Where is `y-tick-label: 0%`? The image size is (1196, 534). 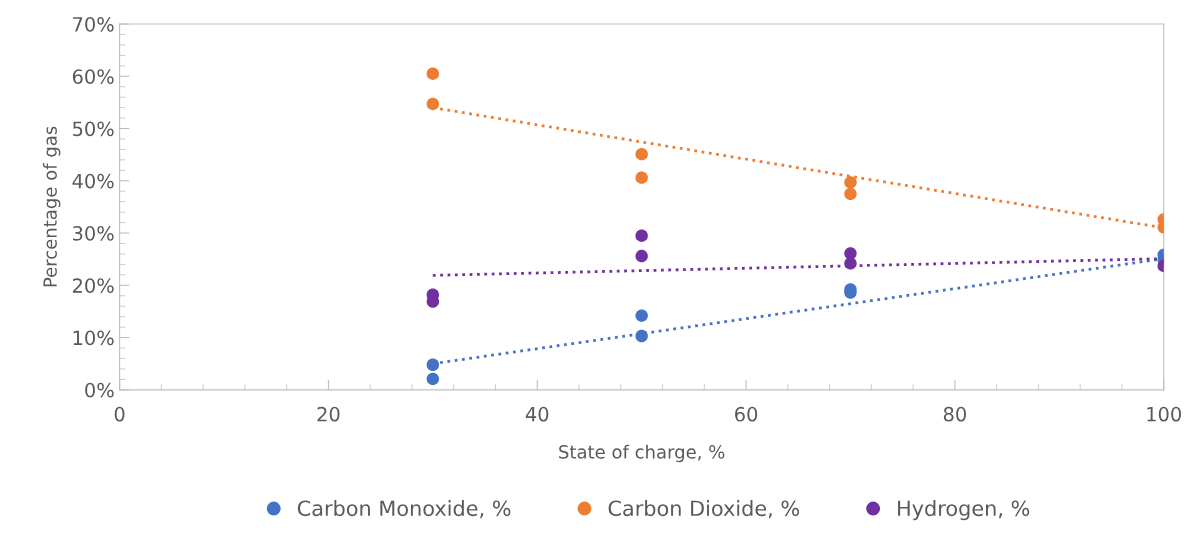 y-tick-label: 0% is located at coordinates (99, 390).